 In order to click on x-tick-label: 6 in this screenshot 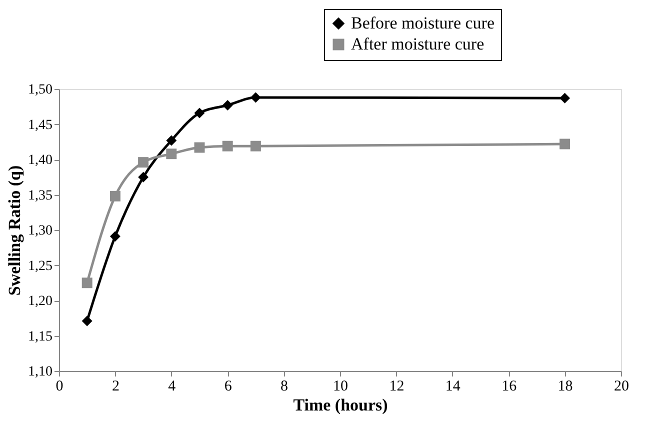, I will do `click(228, 386)`.